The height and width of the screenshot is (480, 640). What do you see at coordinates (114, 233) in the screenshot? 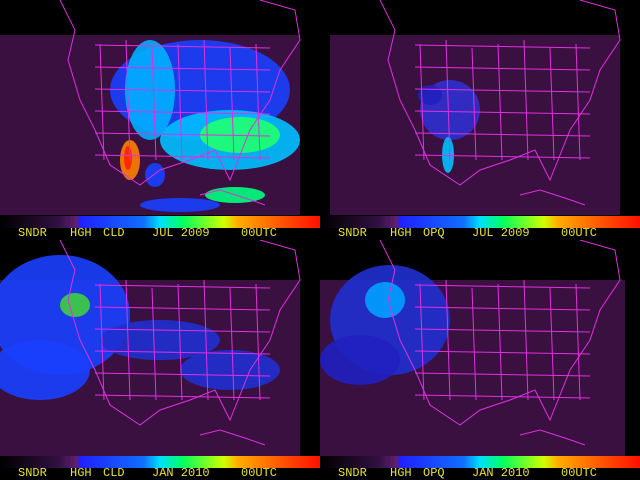
I see `panel-label: CLD` at bounding box center [114, 233].